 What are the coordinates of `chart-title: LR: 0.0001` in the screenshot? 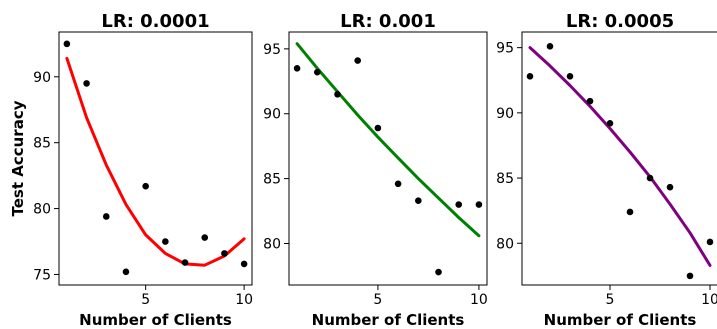 It's located at (155, 21).